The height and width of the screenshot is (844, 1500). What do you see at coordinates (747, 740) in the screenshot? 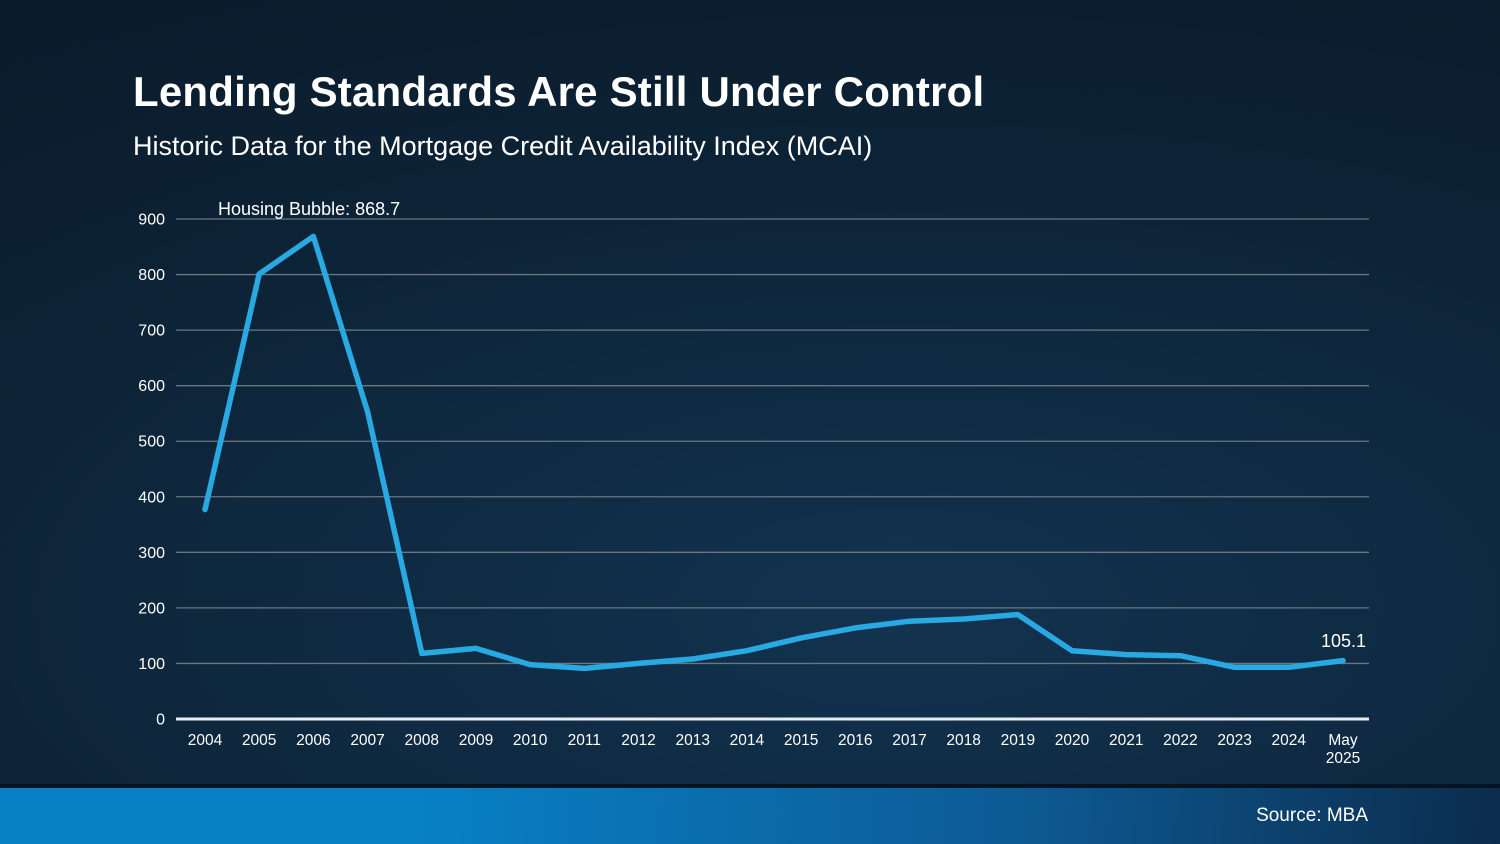
I see `x-axis-label-2014: 2014` at bounding box center [747, 740].